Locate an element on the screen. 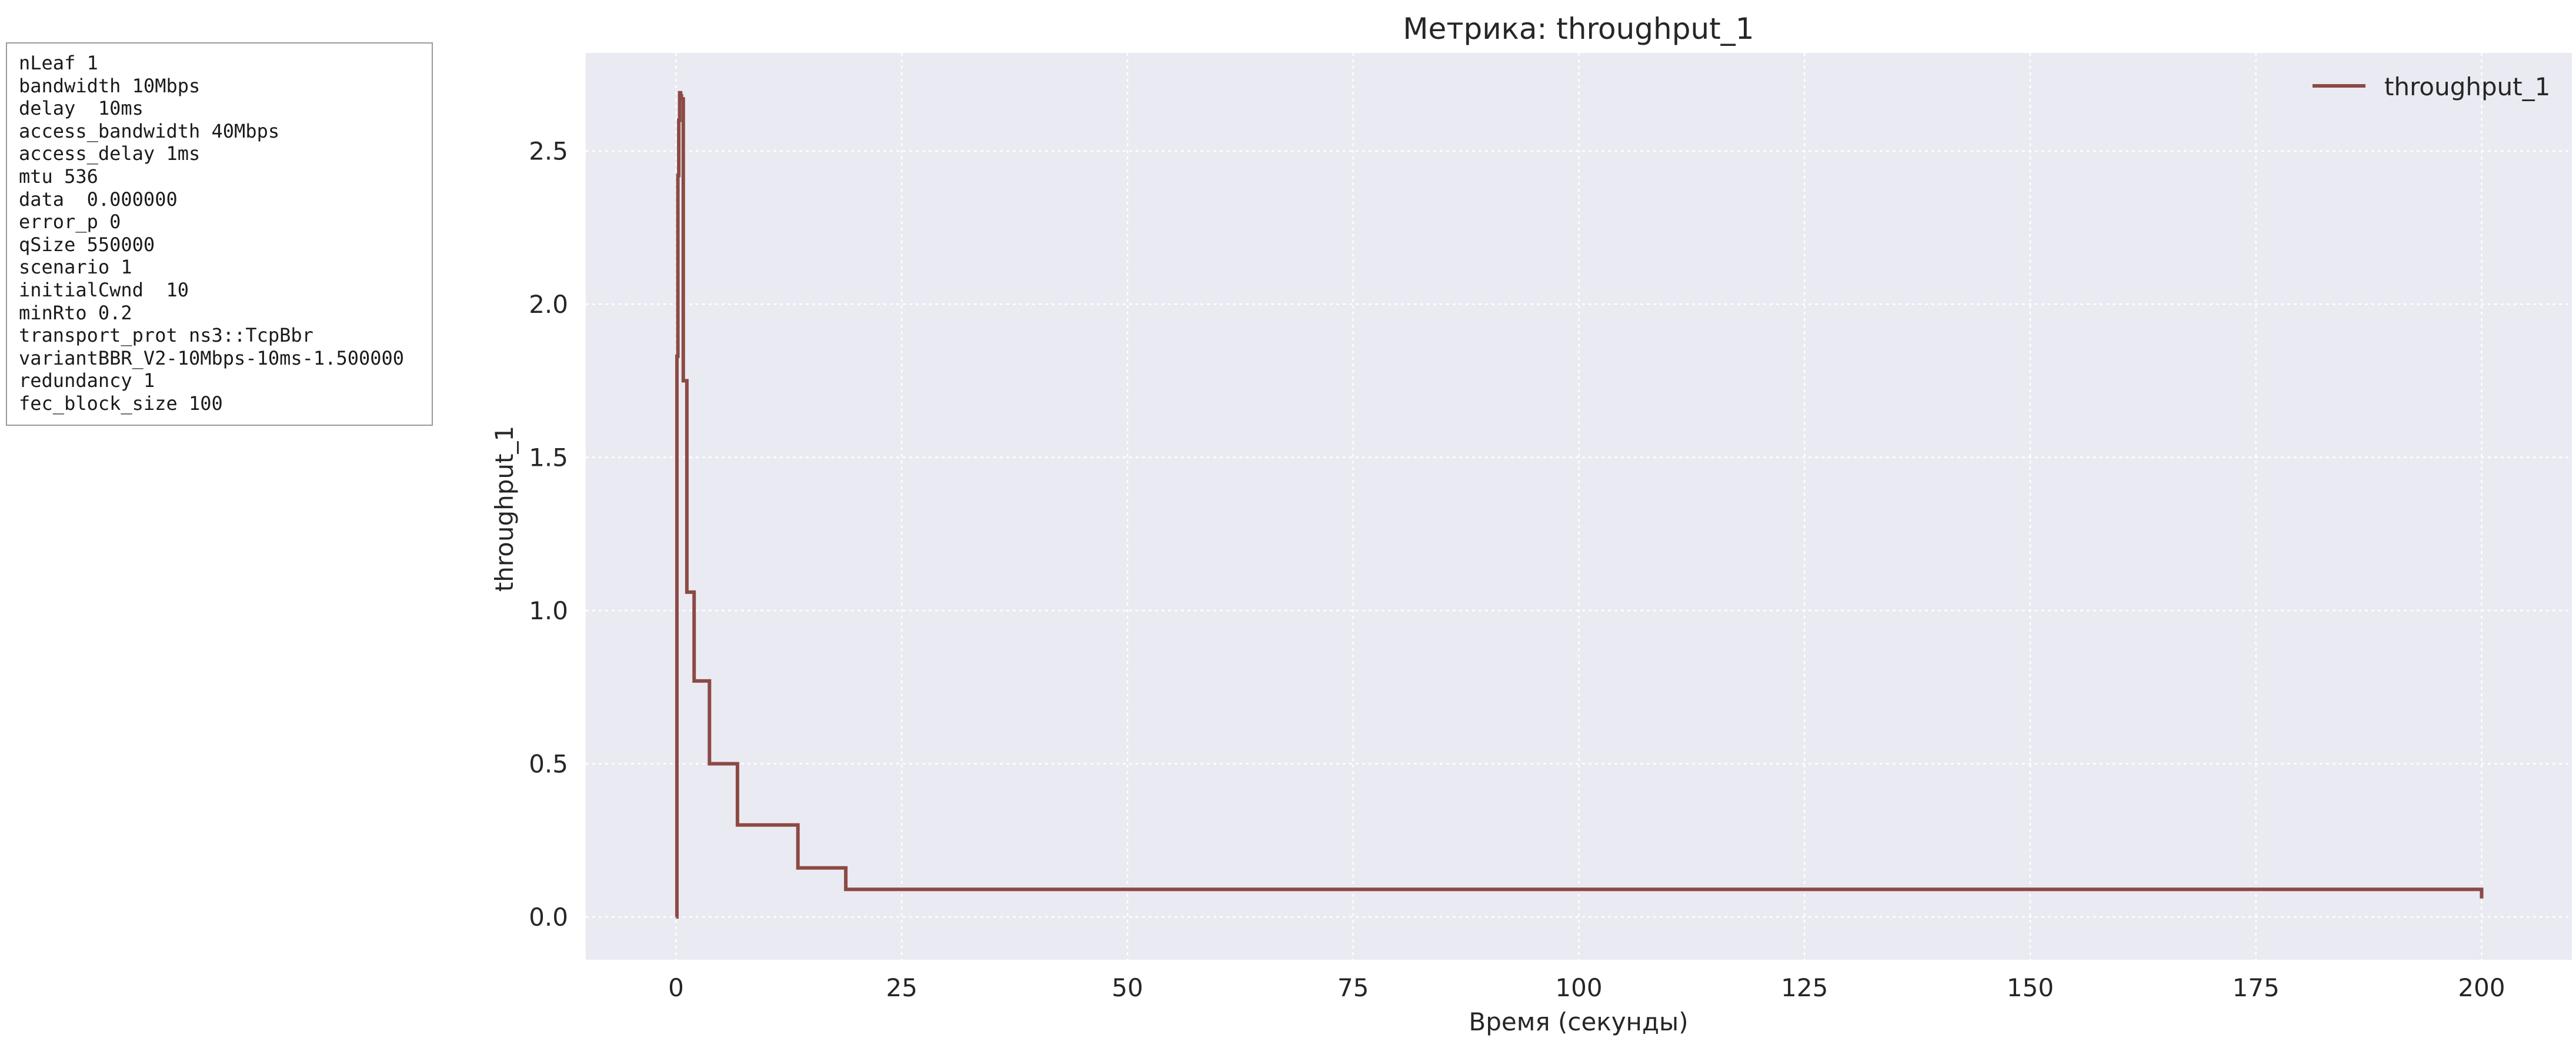 Image resolution: width=2576 pixels, height=1048 pixels. x-tick-label: 50 is located at coordinates (1127, 987).